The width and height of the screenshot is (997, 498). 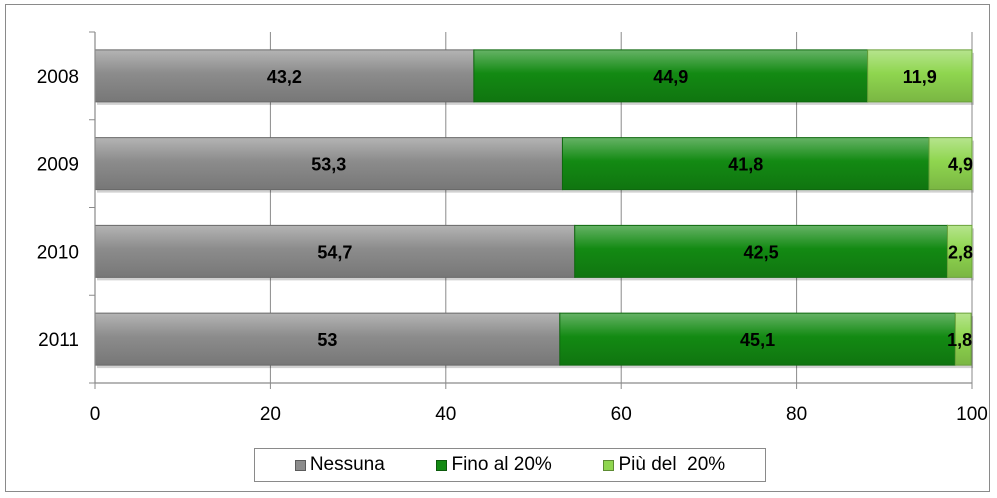 I want to click on bar-pi-del-20-2009, so click(x=950, y=164).